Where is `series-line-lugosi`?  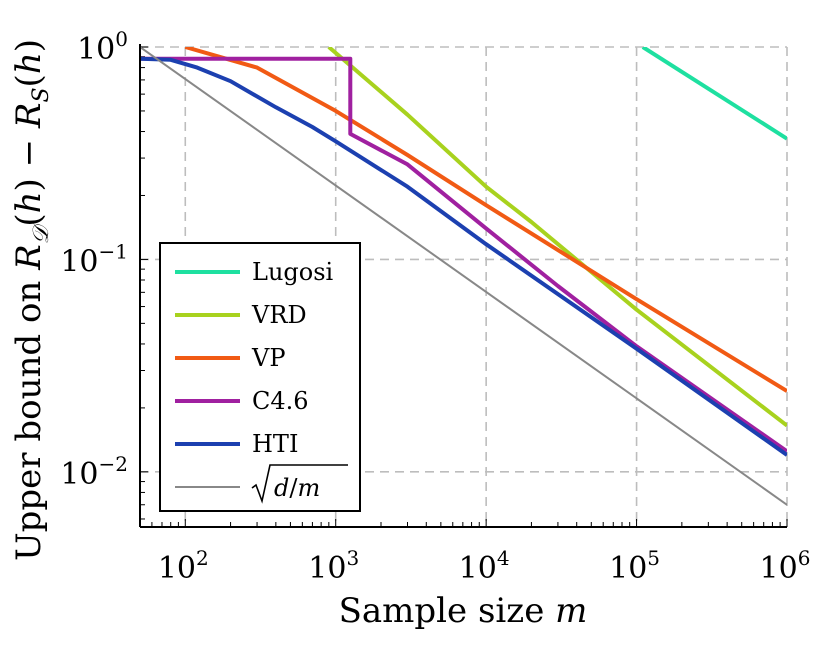
series-line-lugosi is located at coordinates (714, 94).